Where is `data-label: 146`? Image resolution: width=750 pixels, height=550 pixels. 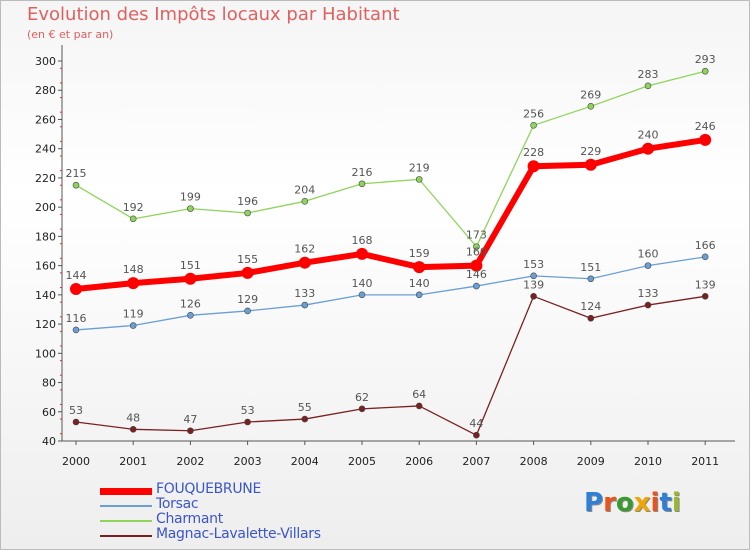 data-label: 146 is located at coordinates (476, 274).